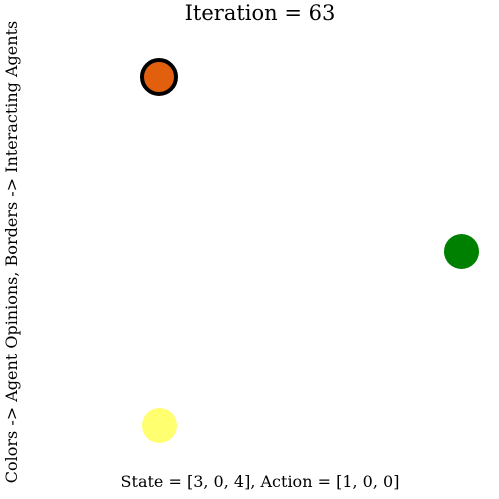  What do you see at coordinates (260, 13) in the screenshot?
I see `plot-title: Iteration = 63` at bounding box center [260, 13].